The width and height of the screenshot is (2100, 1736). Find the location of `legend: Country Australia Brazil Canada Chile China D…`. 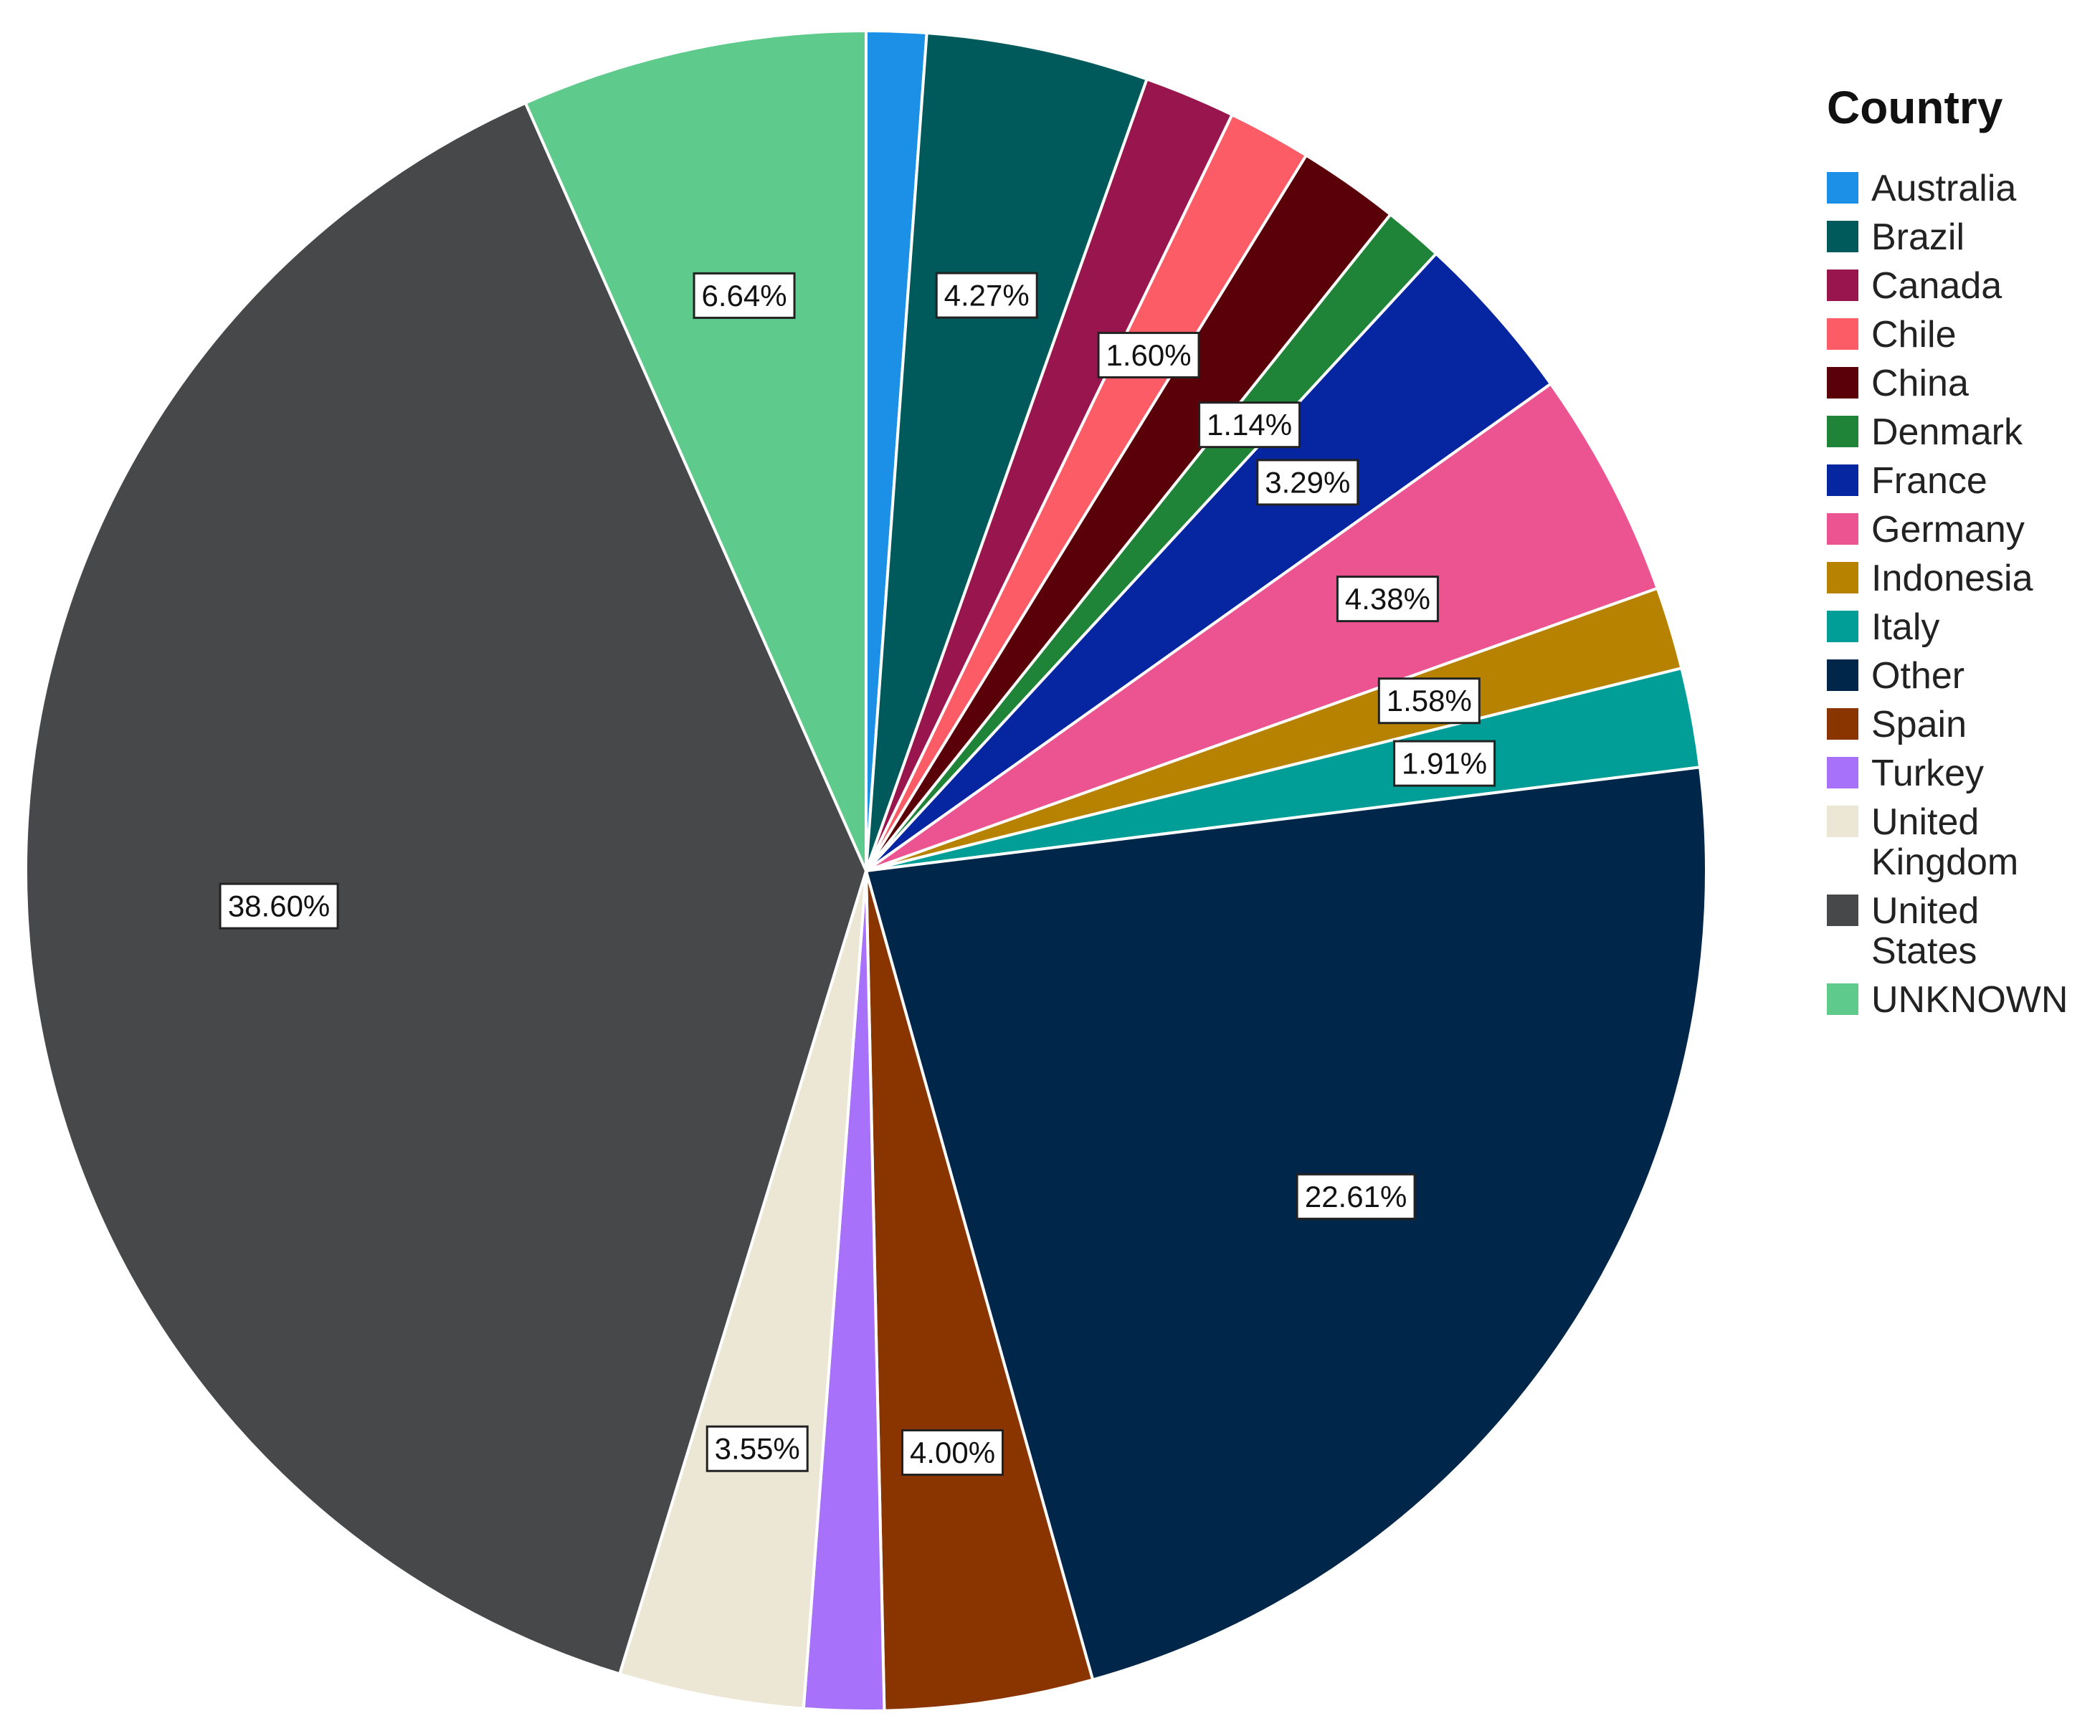

legend: Country Australia Brazil Canada Chile China D… is located at coordinates (1948, 551).